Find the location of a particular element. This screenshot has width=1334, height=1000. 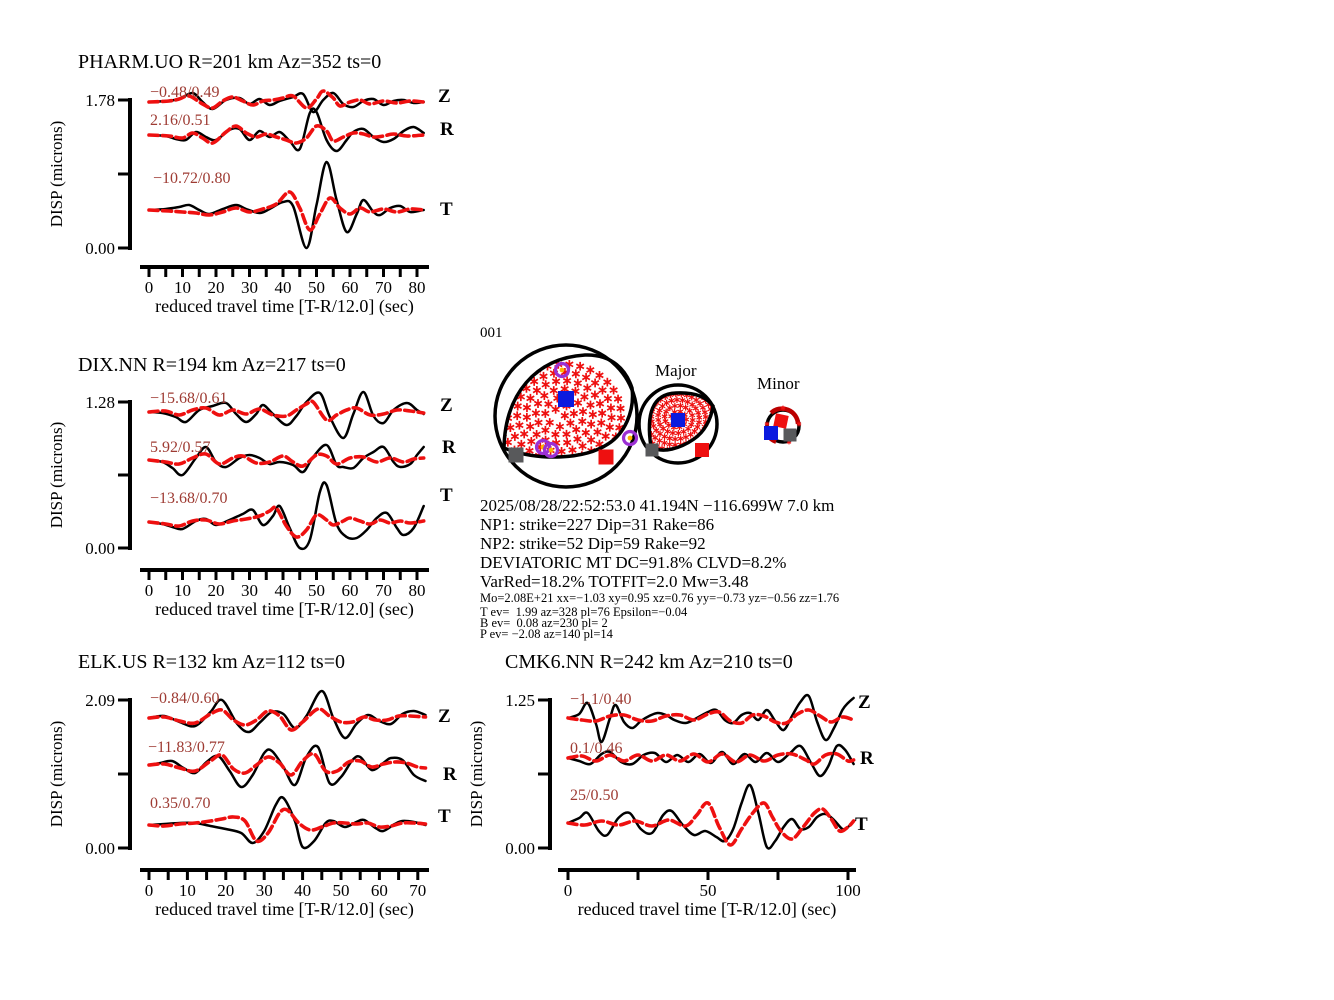

trace-observed-T is located at coordinates (287, 822).